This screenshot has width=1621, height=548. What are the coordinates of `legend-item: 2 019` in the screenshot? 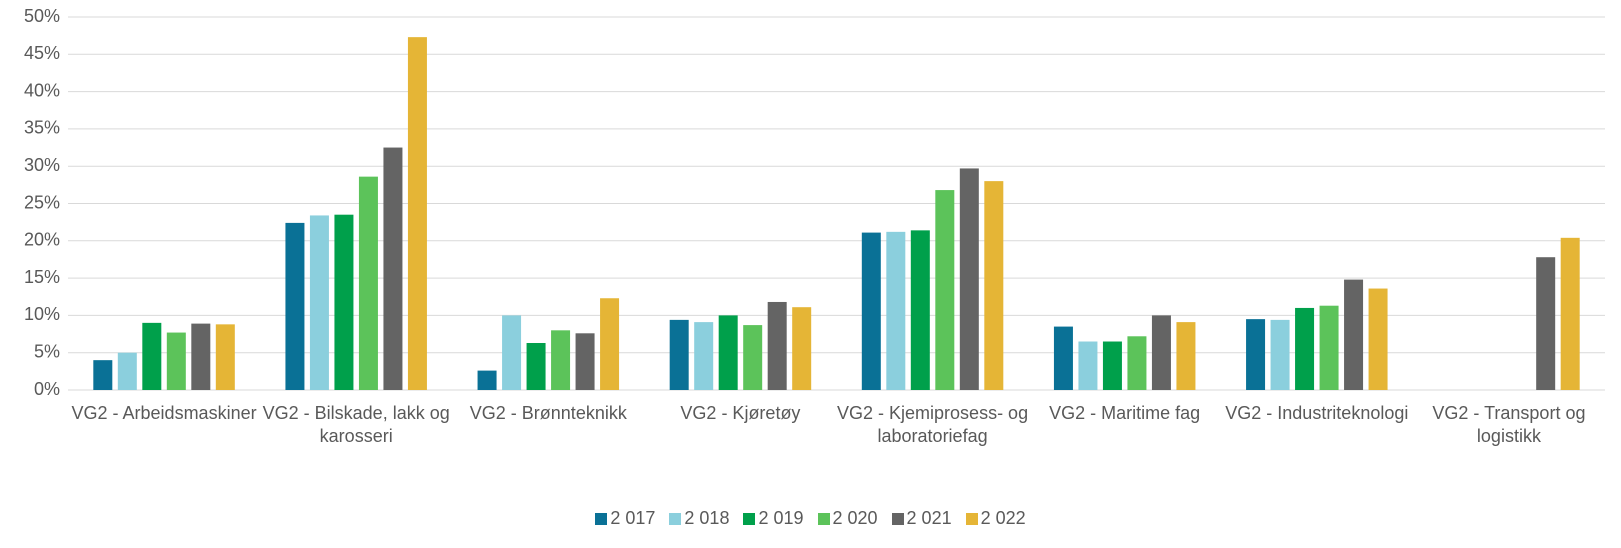 It's located at (773, 518).